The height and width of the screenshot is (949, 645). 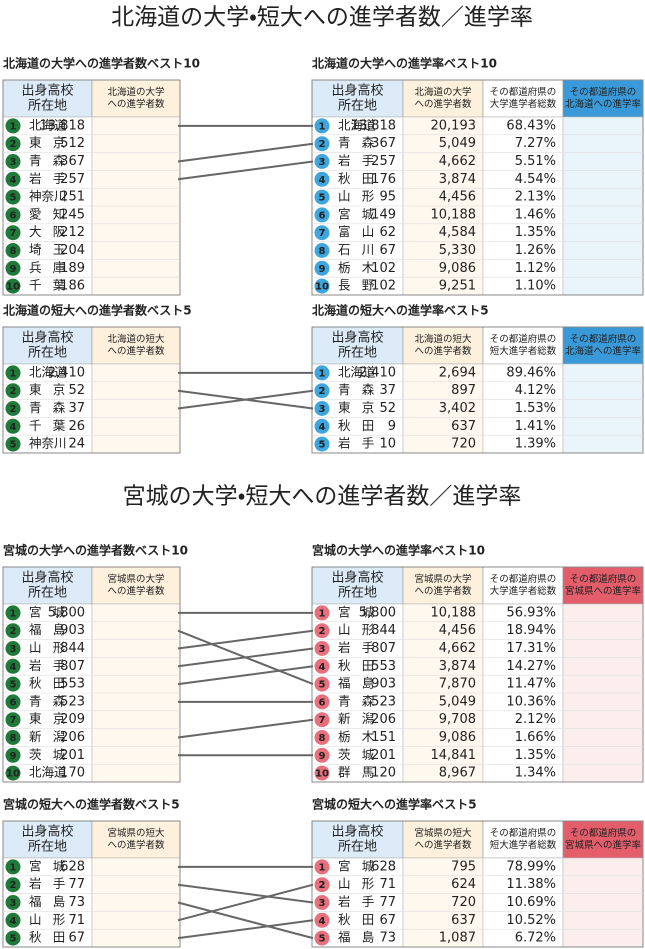 What do you see at coordinates (442, 579) in the screenshot?
I see `header-text: 宮城県の大学` at bounding box center [442, 579].